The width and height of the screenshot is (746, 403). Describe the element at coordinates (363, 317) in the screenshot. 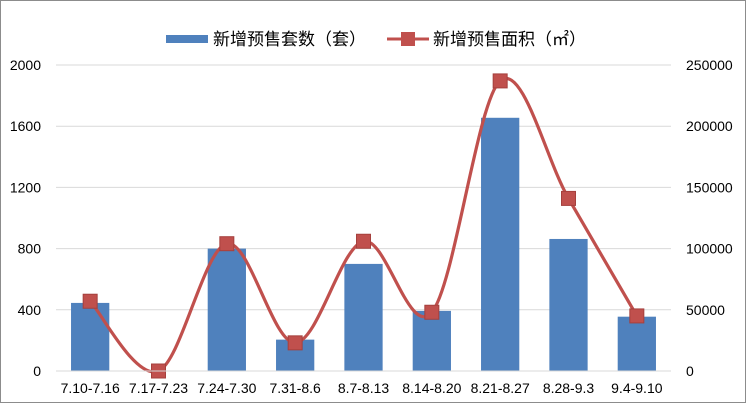

I see `bar-8.7-8.13` at that location.